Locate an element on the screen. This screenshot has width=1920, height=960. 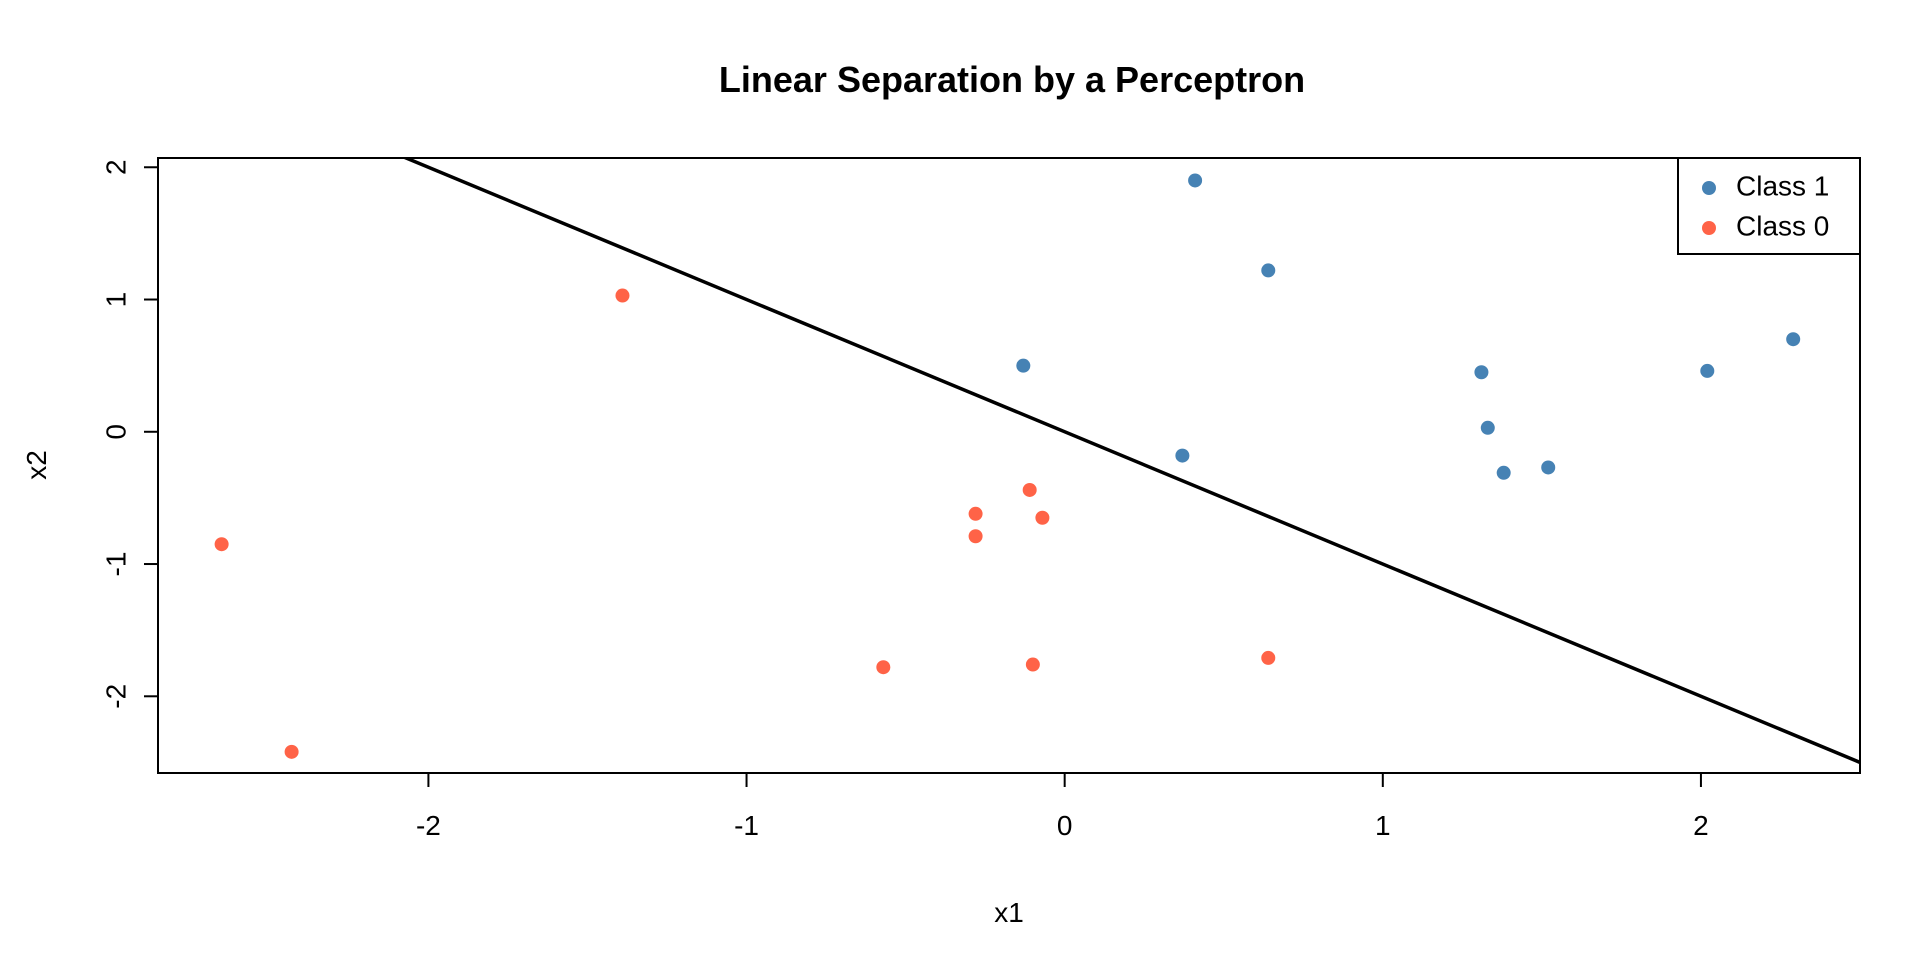
y-tick-label: -2 is located at coordinates (115, 696).